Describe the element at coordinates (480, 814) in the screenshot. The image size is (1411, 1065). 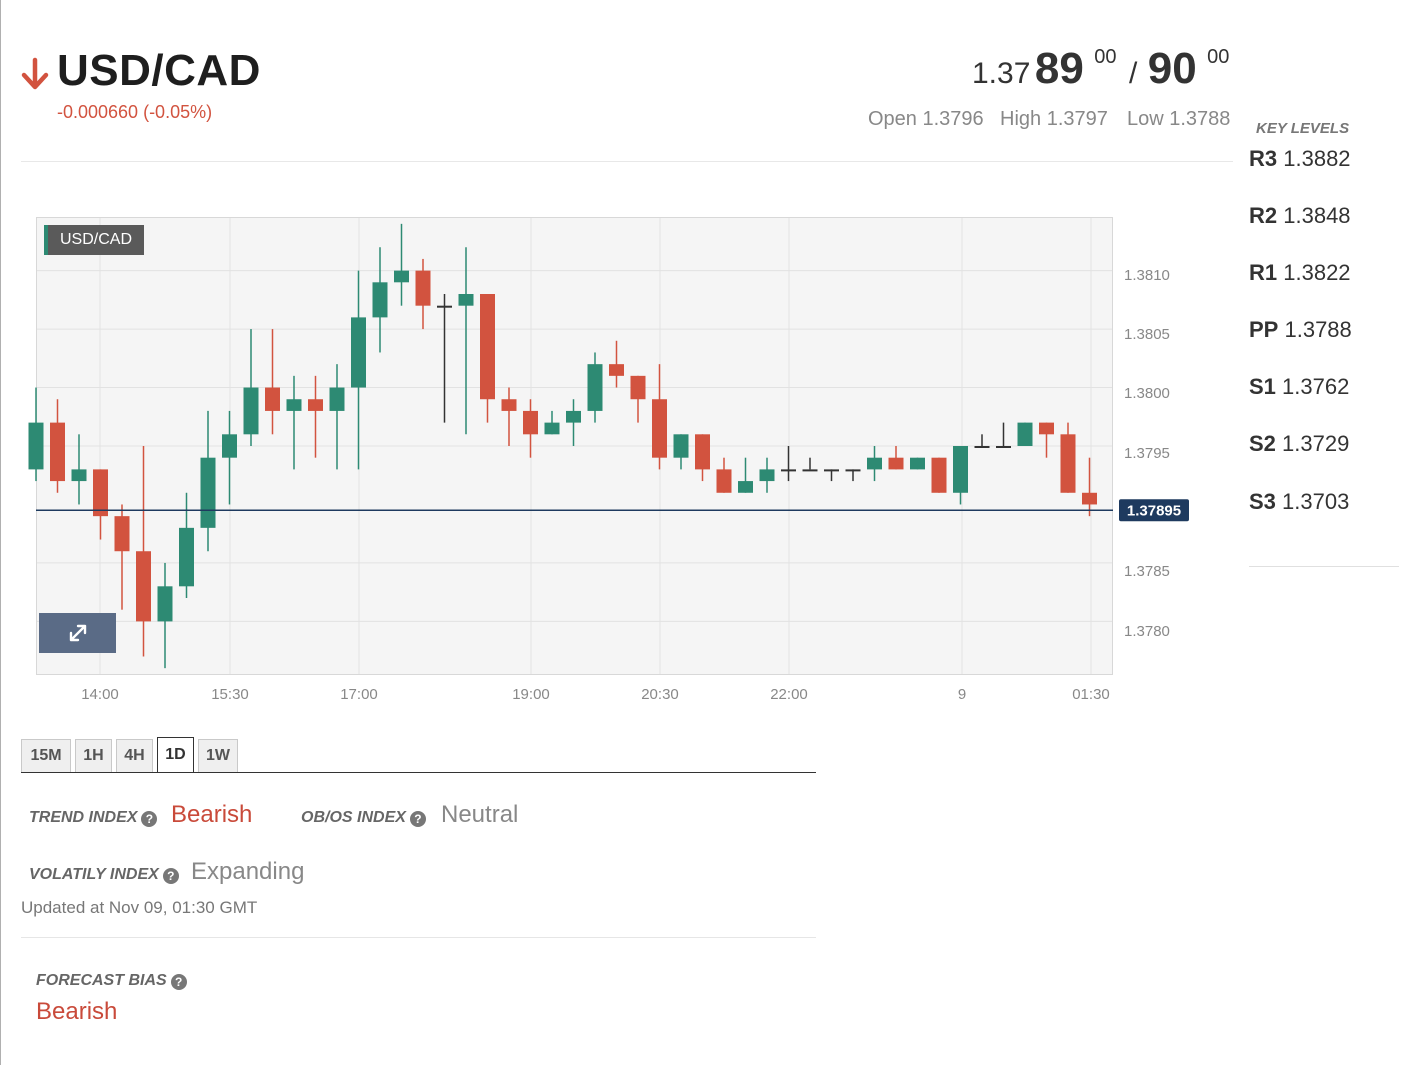
I see `obos-index-value: Neutral` at that location.